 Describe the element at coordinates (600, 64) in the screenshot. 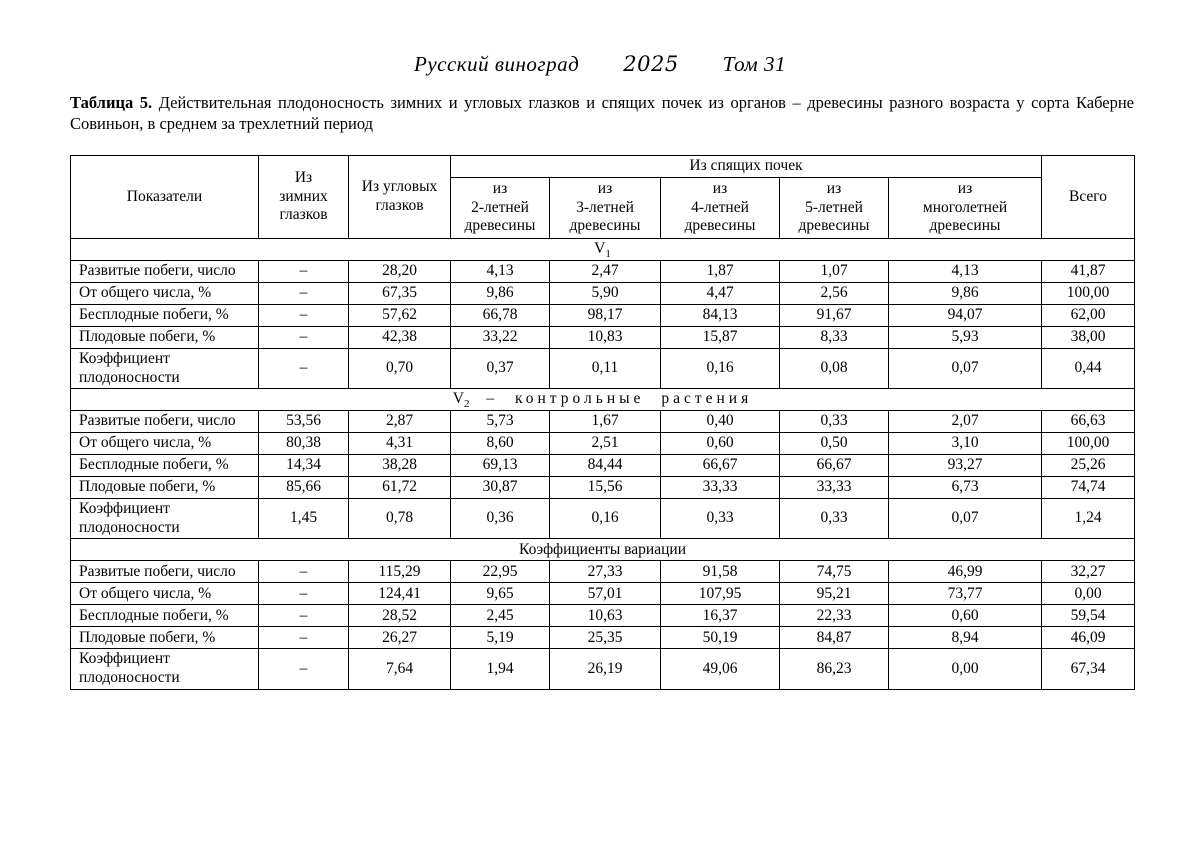

I see `running-head: Русский виноград 2025 Том 31` at that location.